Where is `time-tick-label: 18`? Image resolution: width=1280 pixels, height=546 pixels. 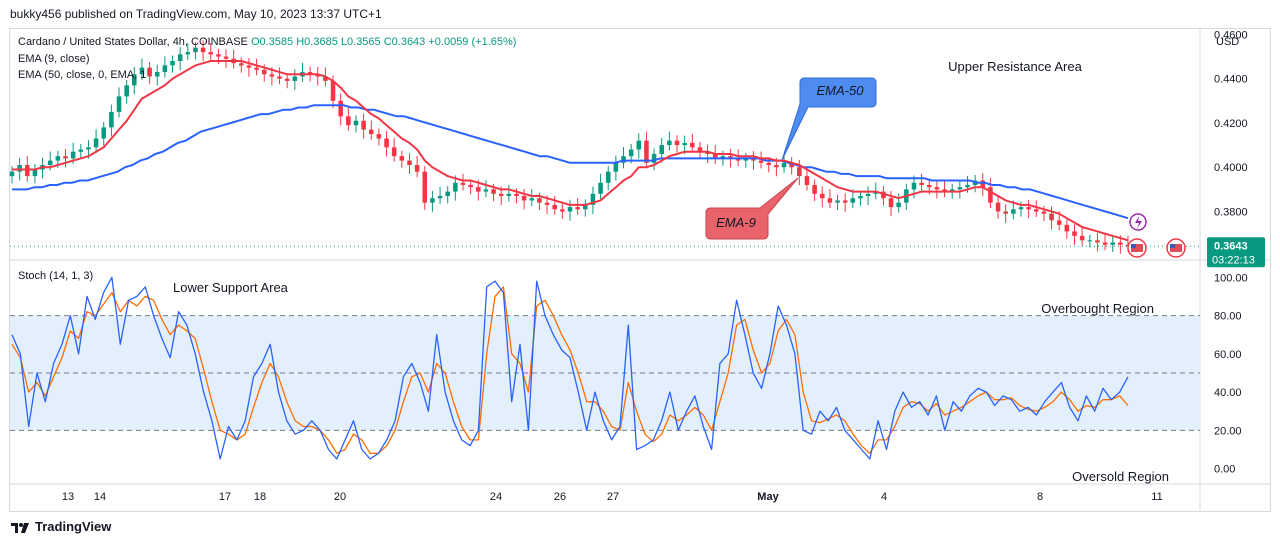
time-tick-label: 18 is located at coordinates (260, 497).